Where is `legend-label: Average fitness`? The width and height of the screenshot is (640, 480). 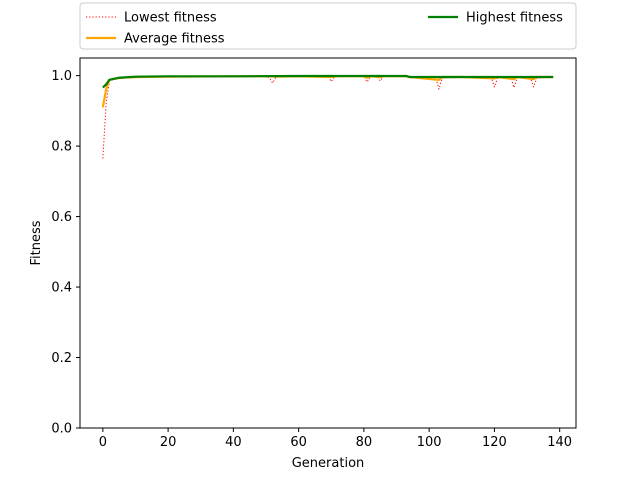
legend-label: Average fitness is located at coordinates (174, 39).